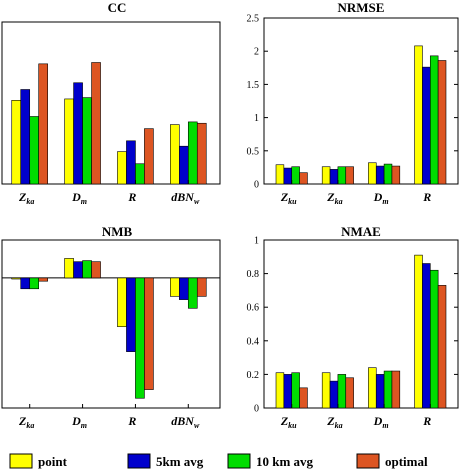 The image size is (474, 474). Describe the element at coordinates (256, 409) in the screenshot. I see `y-tick-label: 0` at that location.